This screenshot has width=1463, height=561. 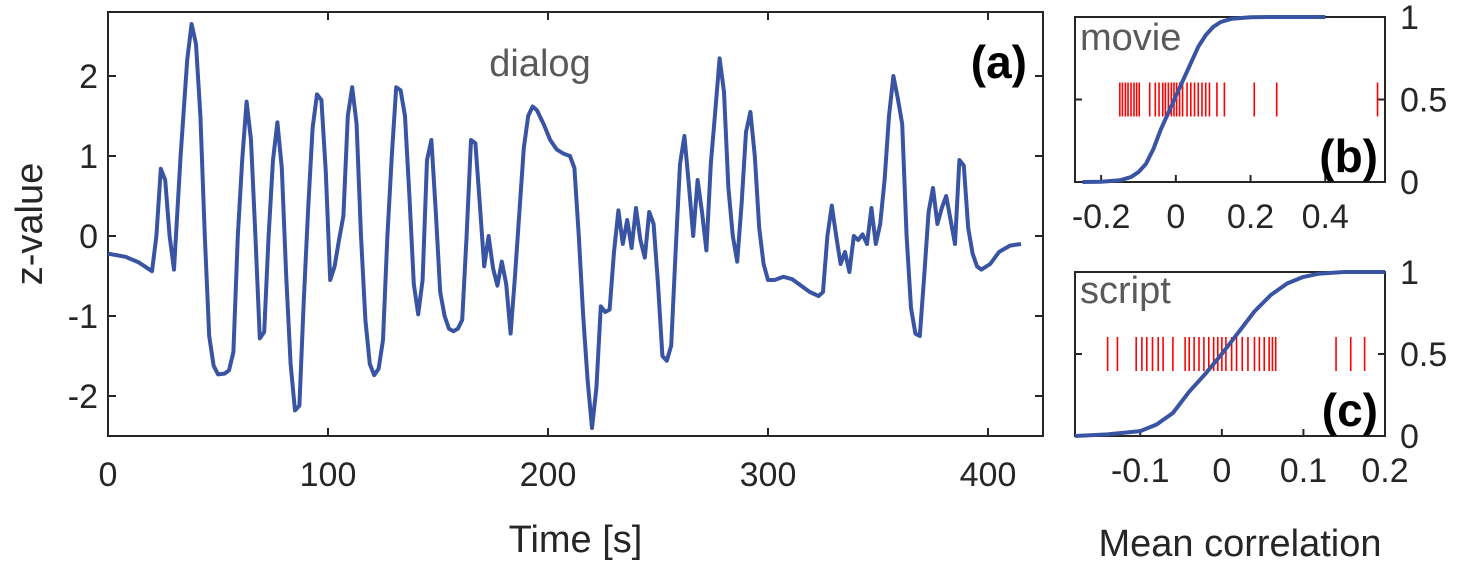 I want to click on y-axis-label: z-value, so click(x=30, y=224).